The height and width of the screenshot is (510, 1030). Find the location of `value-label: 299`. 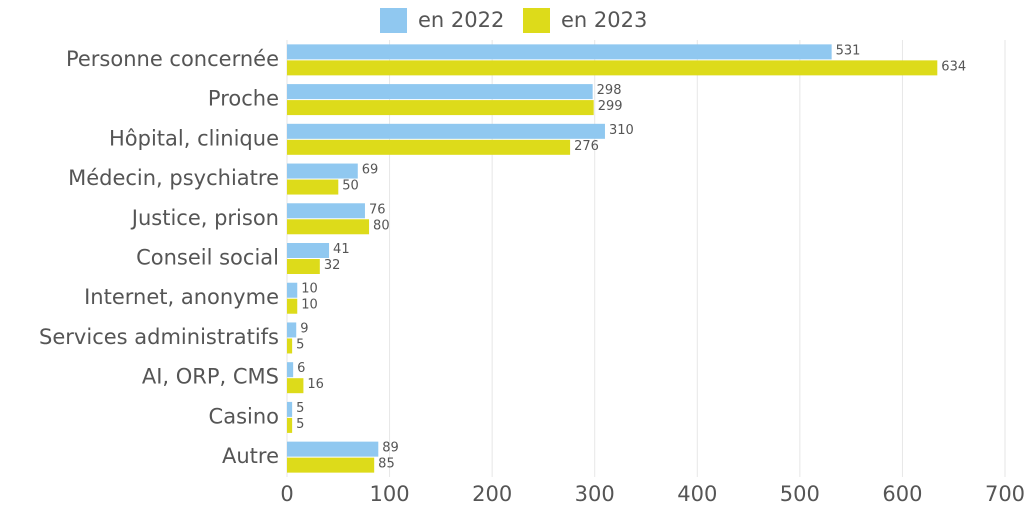

value-label: 299 is located at coordinates (610, 106).